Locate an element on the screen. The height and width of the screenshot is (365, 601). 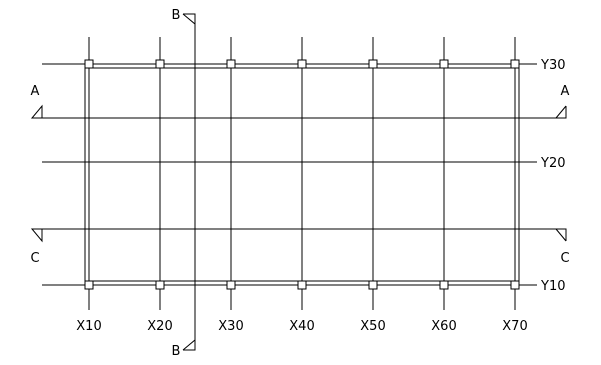
section-label-a-right: A is located at coordinates (565, 91).